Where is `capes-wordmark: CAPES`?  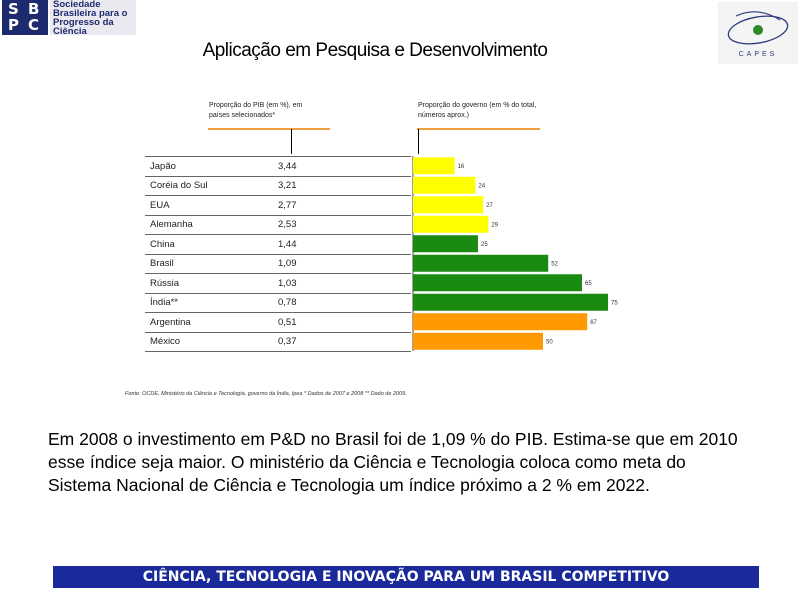 capes-wordmark: CAPES is located at coordinates (758, 54).